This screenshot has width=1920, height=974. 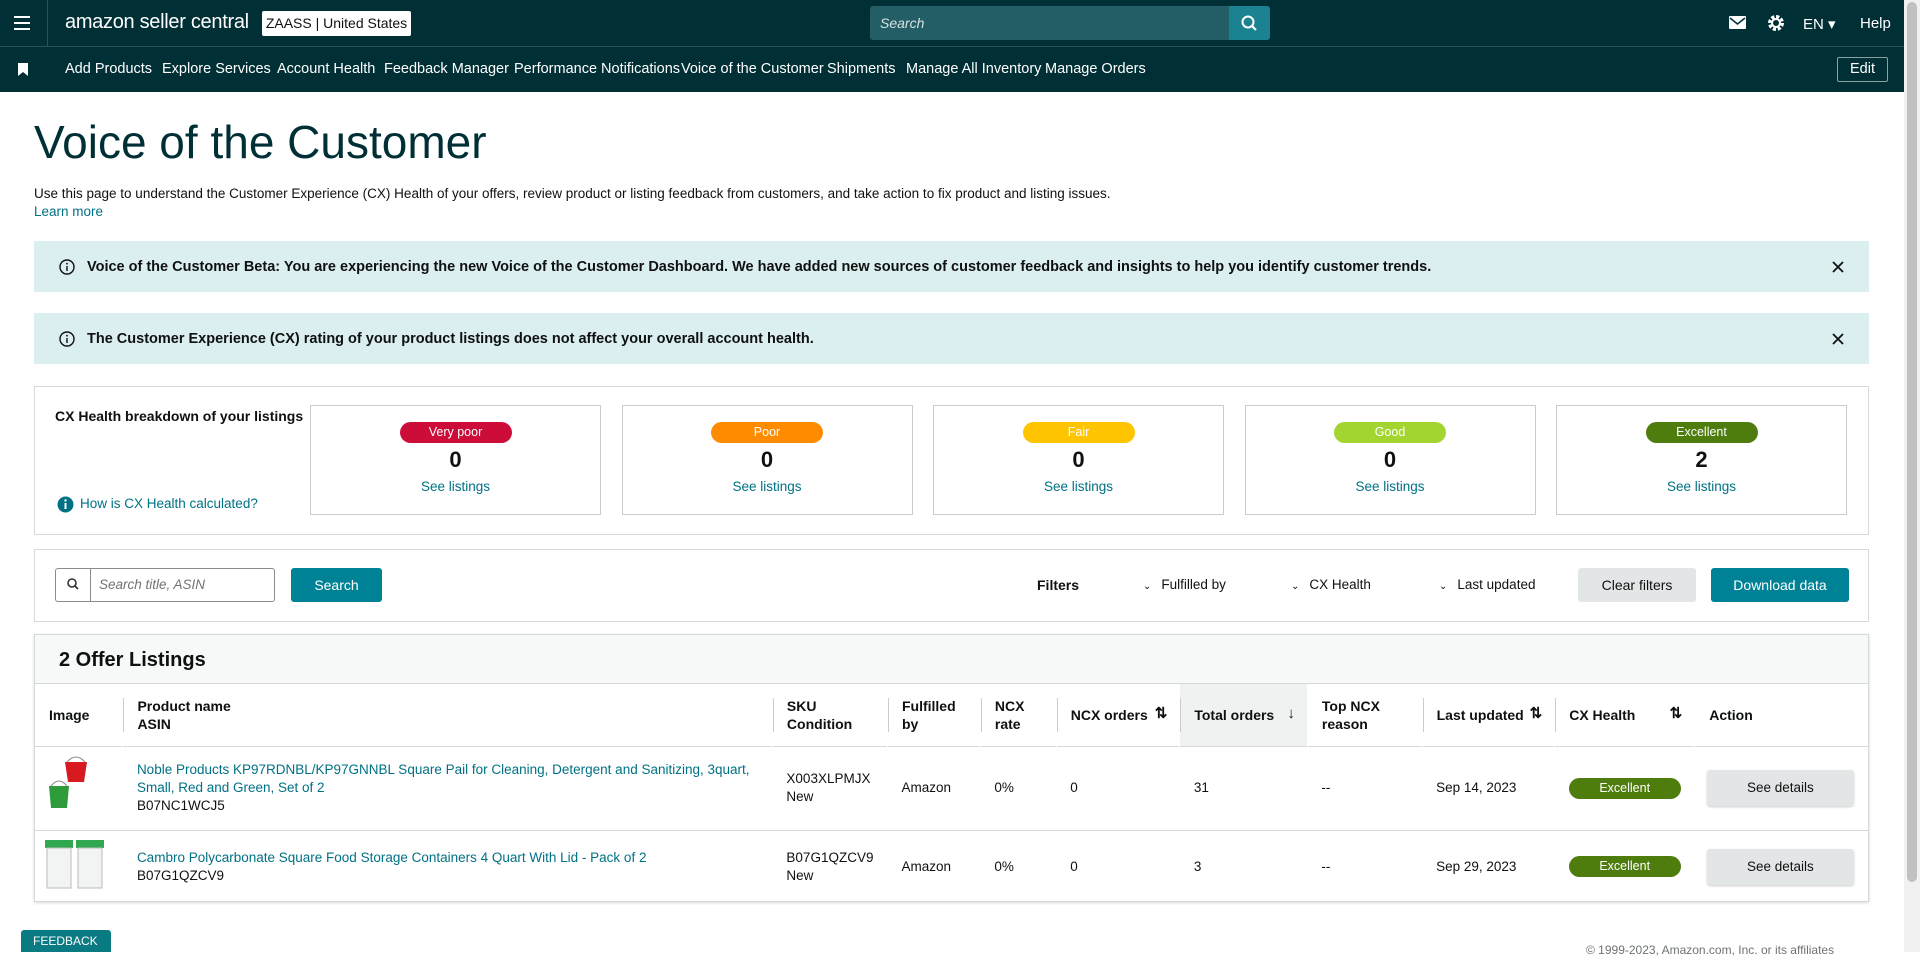 I want to click on column-header: NCX rate, so click(x=1018, y=715).